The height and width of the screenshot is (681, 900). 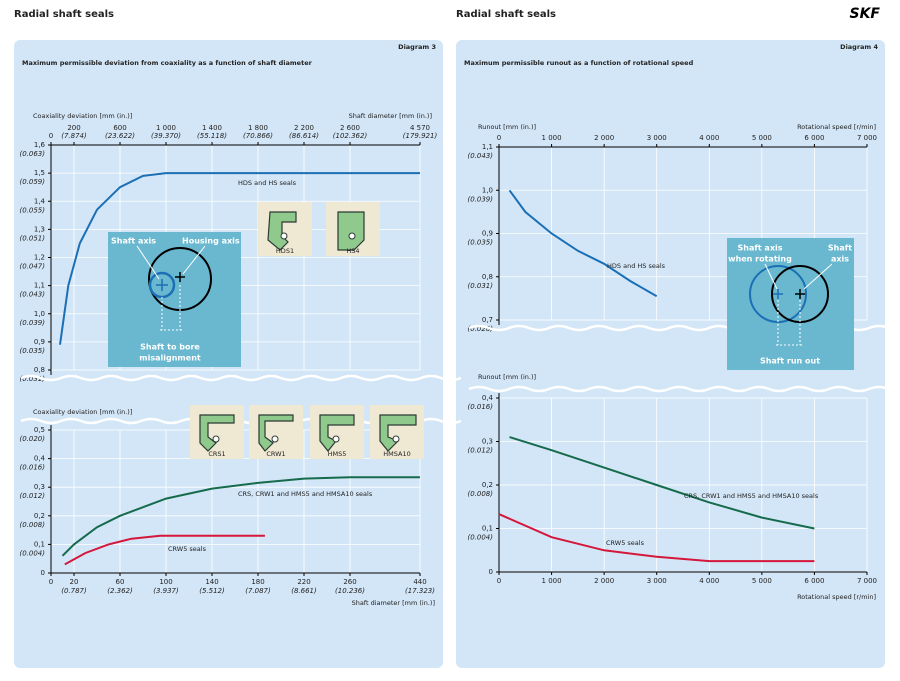 What do you see at coordinates (762, 138) in the screenshot?
I see `x-tick-label: 5 000` at bounding box center [762, 138].